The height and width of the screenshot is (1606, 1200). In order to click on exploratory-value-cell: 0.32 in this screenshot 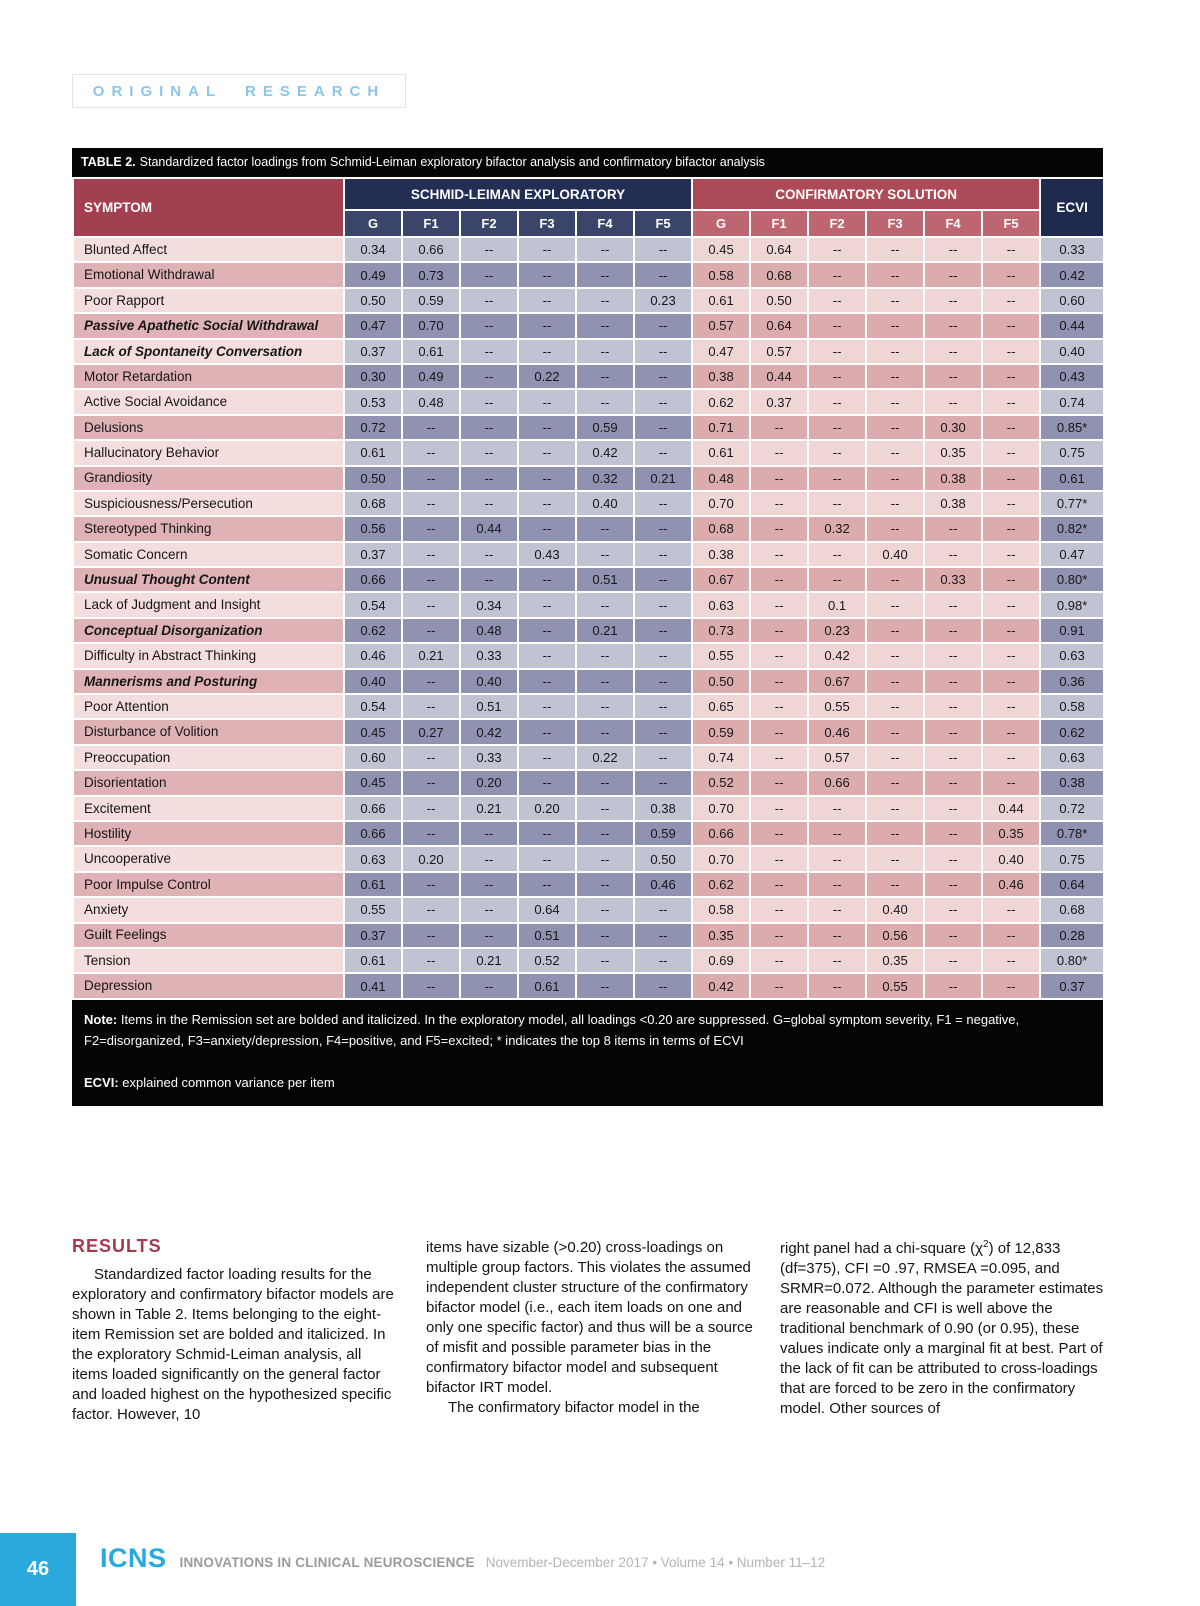, I will do `click(605, 478)`.